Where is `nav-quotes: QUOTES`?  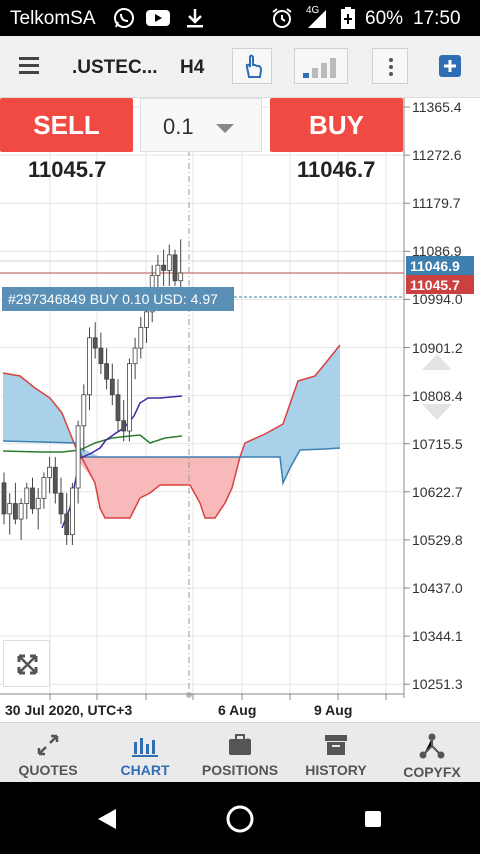 nav-quotes: QUOTES is located at coordinates (48, 753).